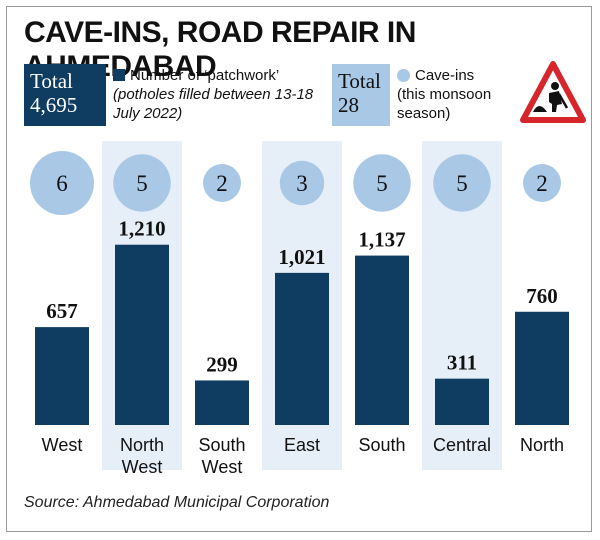 The width and height of the screenshot is (600, 540). Describe the element at coordinates (403, 75) in the screenshot. I see `cave-ins-legend-swatch` at that location.